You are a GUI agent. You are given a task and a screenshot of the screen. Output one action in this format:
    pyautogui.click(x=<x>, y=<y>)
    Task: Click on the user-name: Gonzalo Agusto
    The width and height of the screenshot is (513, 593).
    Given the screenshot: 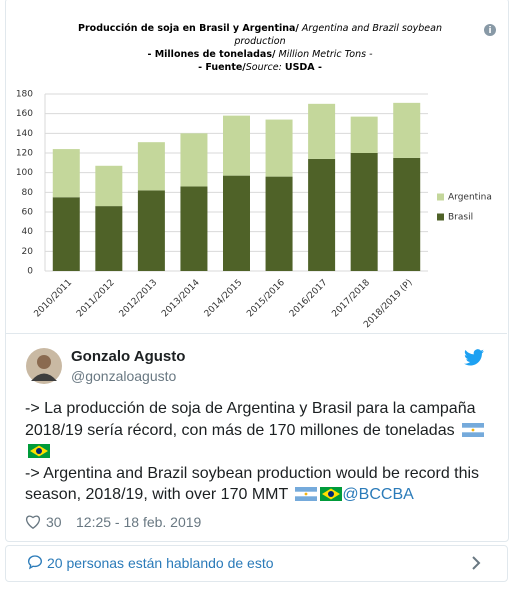 What is the action you would take?
    pyautogui.click(x=128, y=356)
    